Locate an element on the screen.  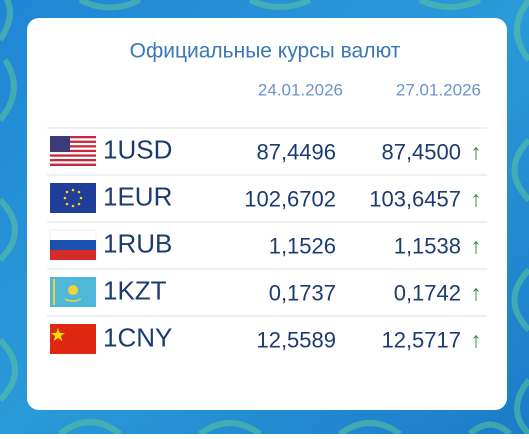
currency-code: 1CNY is located at coordinates (137, 337).